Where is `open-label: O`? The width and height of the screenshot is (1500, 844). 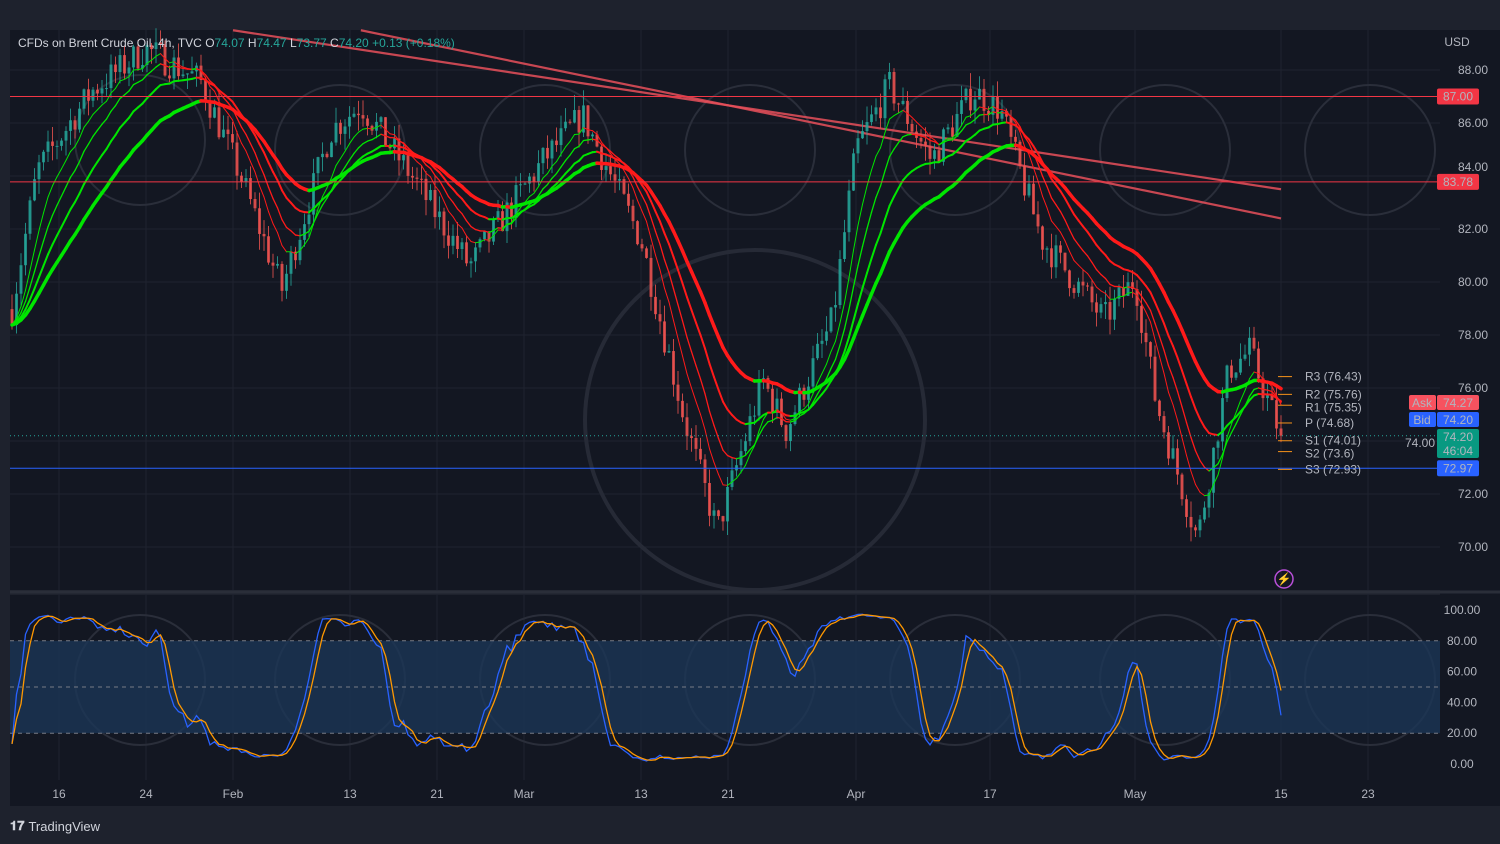 open-label: O is located at coordinates (210, 43).